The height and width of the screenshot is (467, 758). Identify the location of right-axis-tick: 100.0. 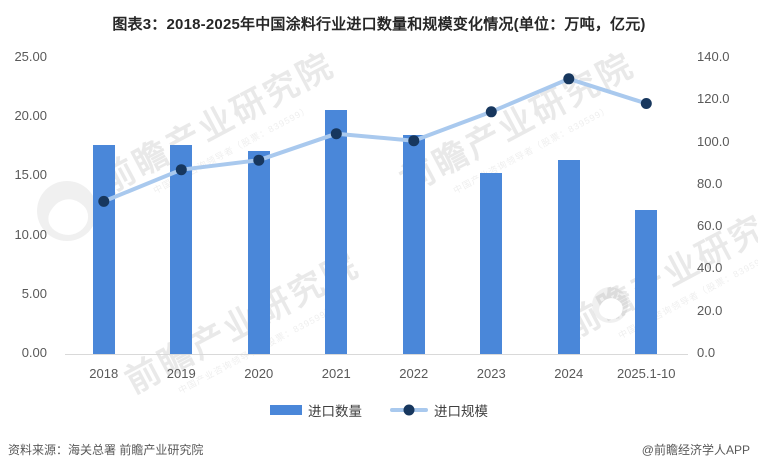
(713, 141).